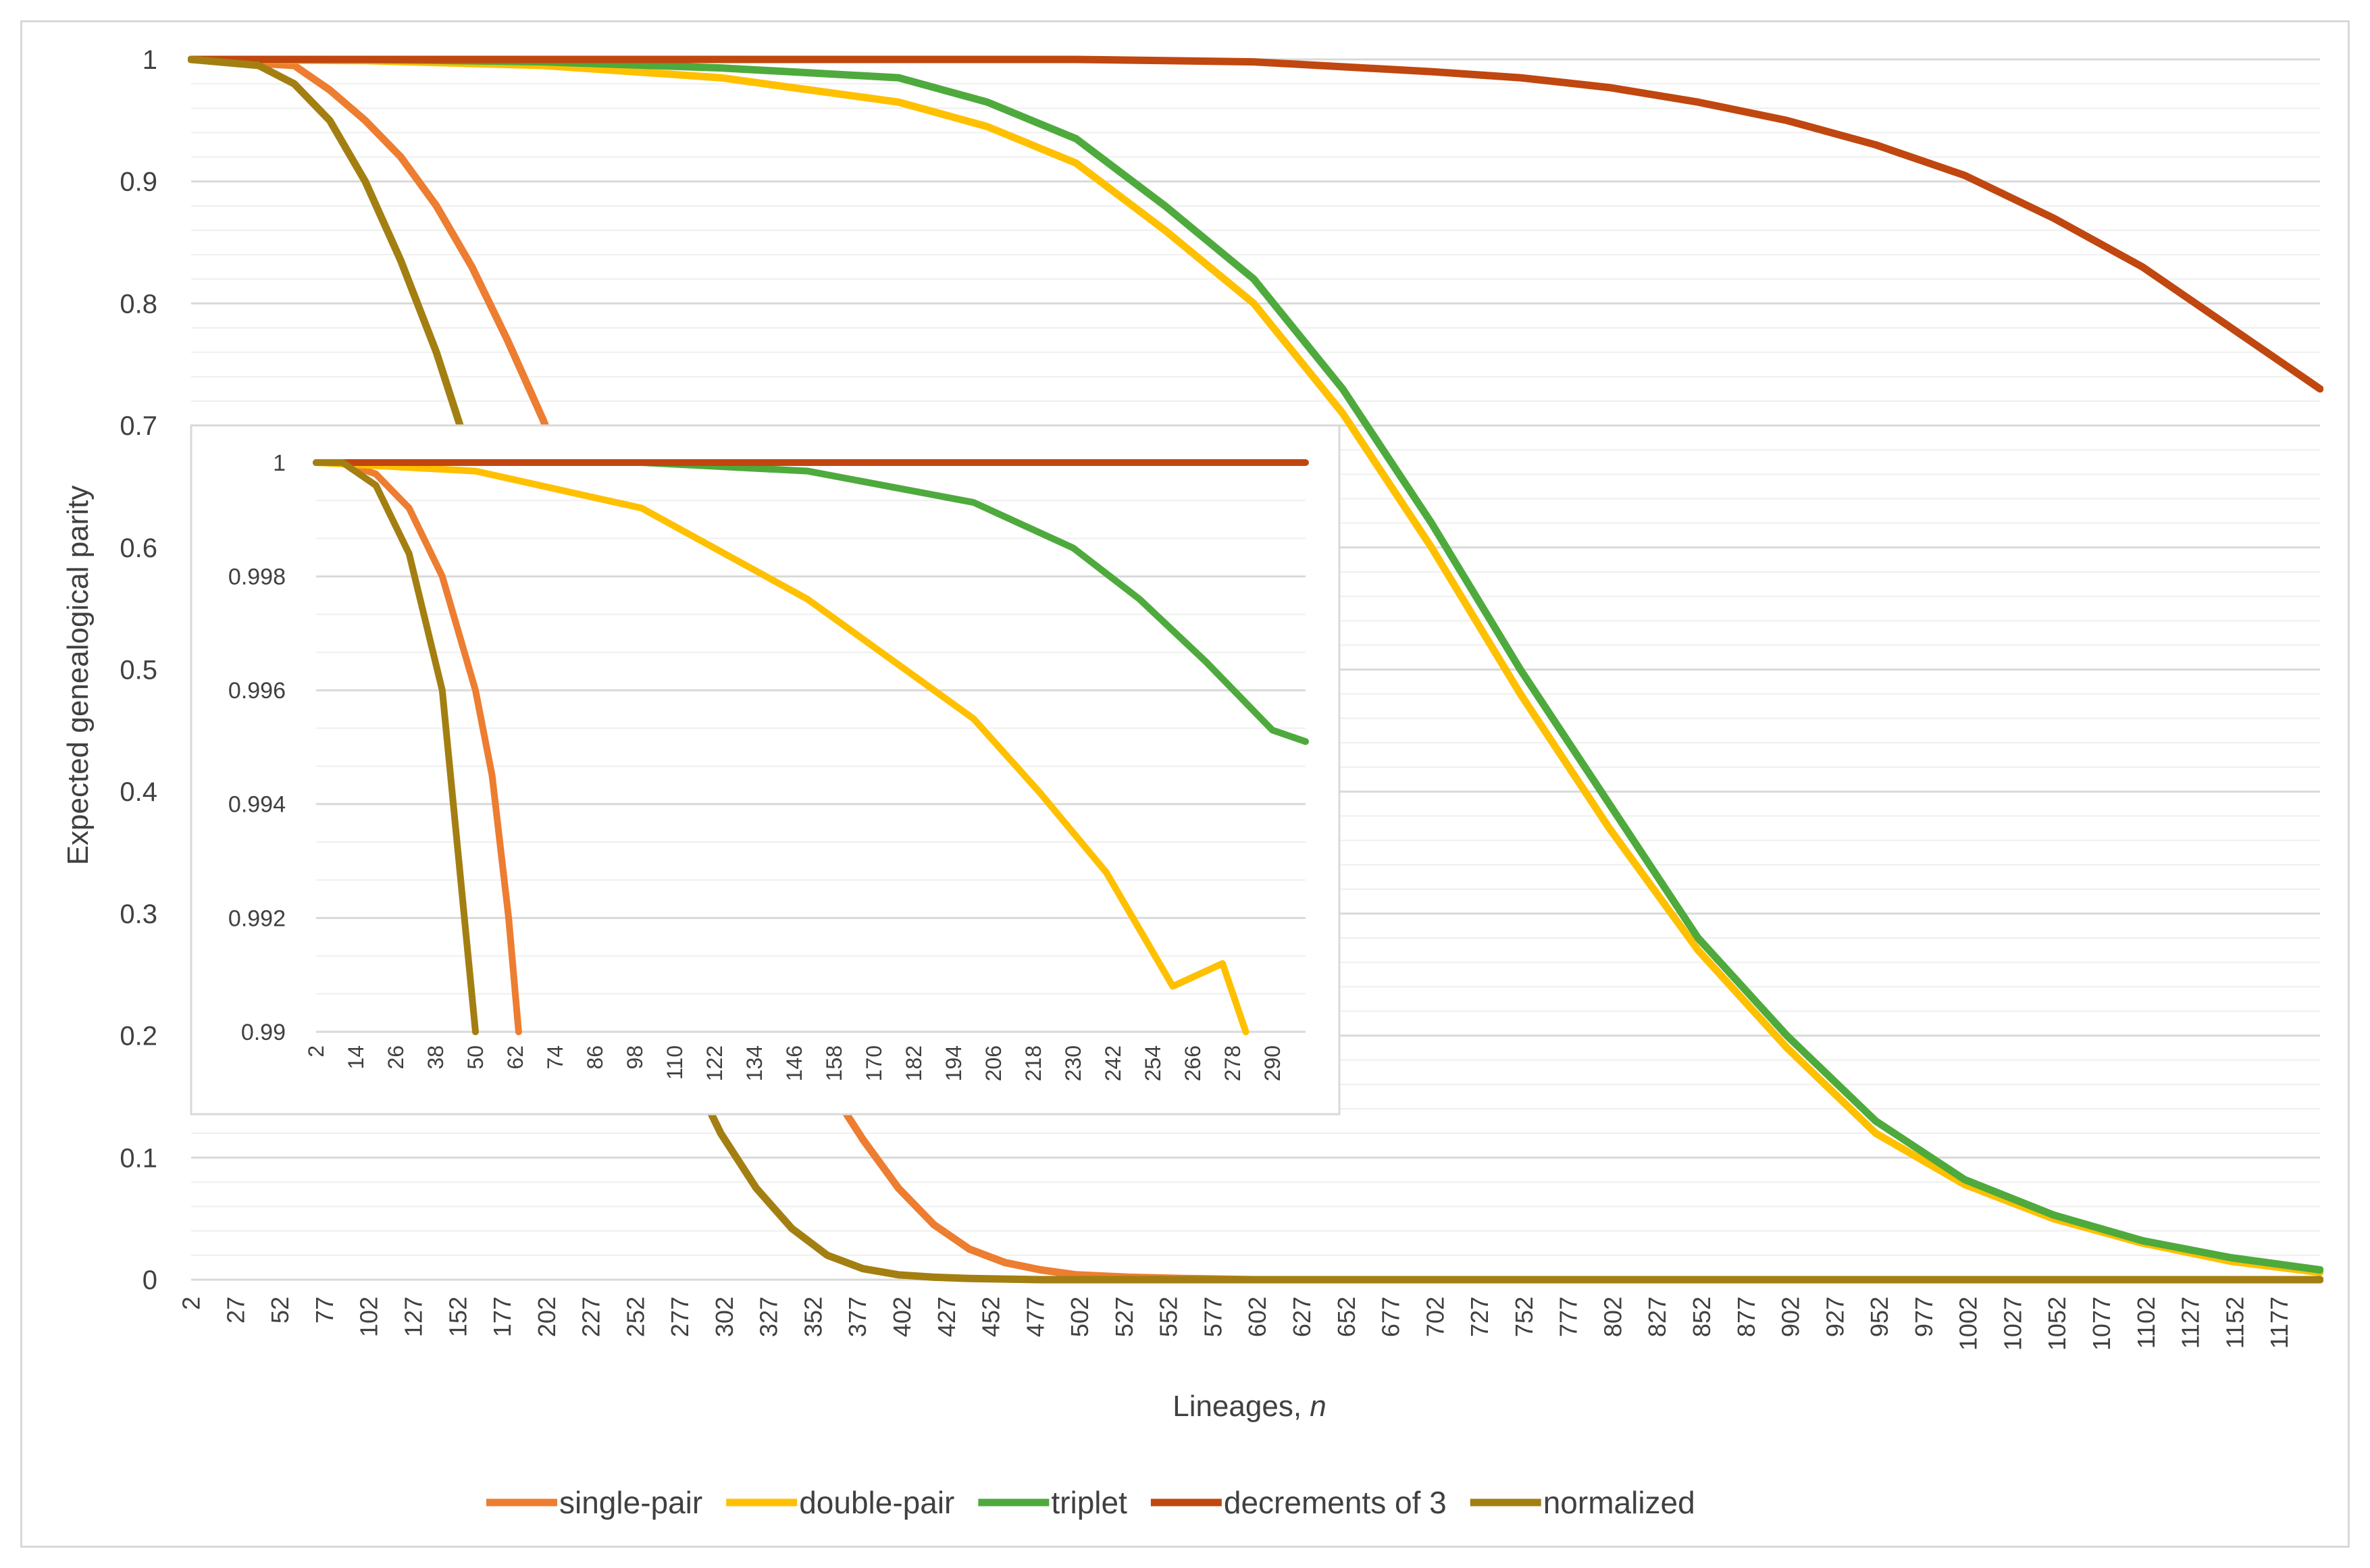 This screenshot has height=1568, width=2370. I want to click on x-tick-label: 277, so click(680, 1317).